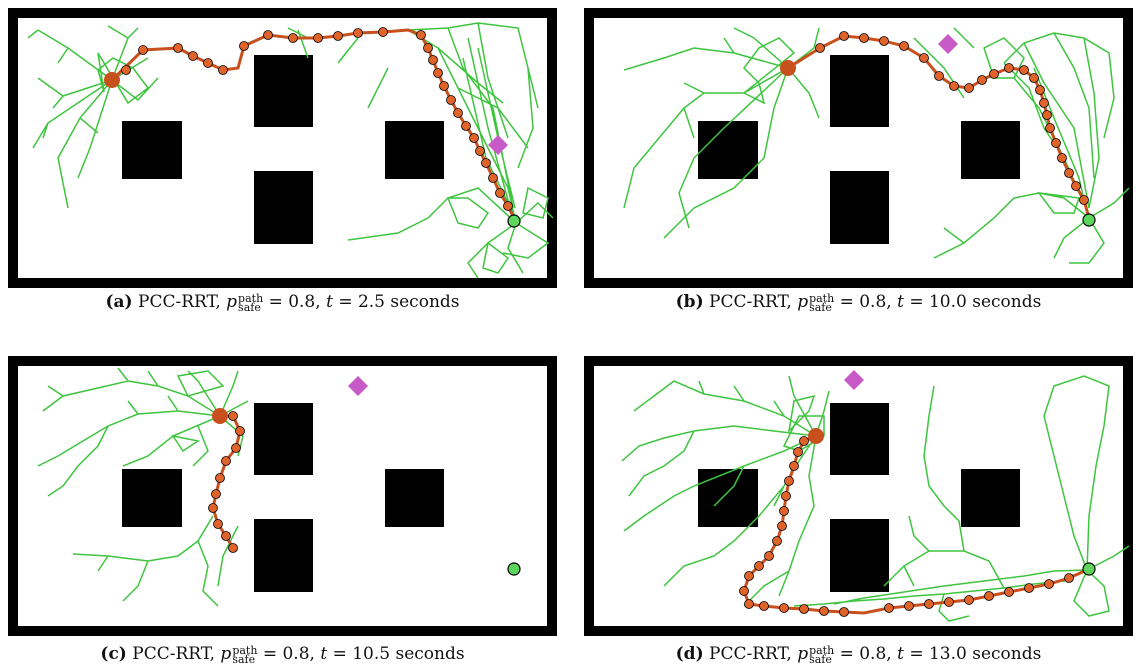 The image size is (1136, 668). I want to click on caption-b-t-value: = 10.0 seconds, so click(975, 302).